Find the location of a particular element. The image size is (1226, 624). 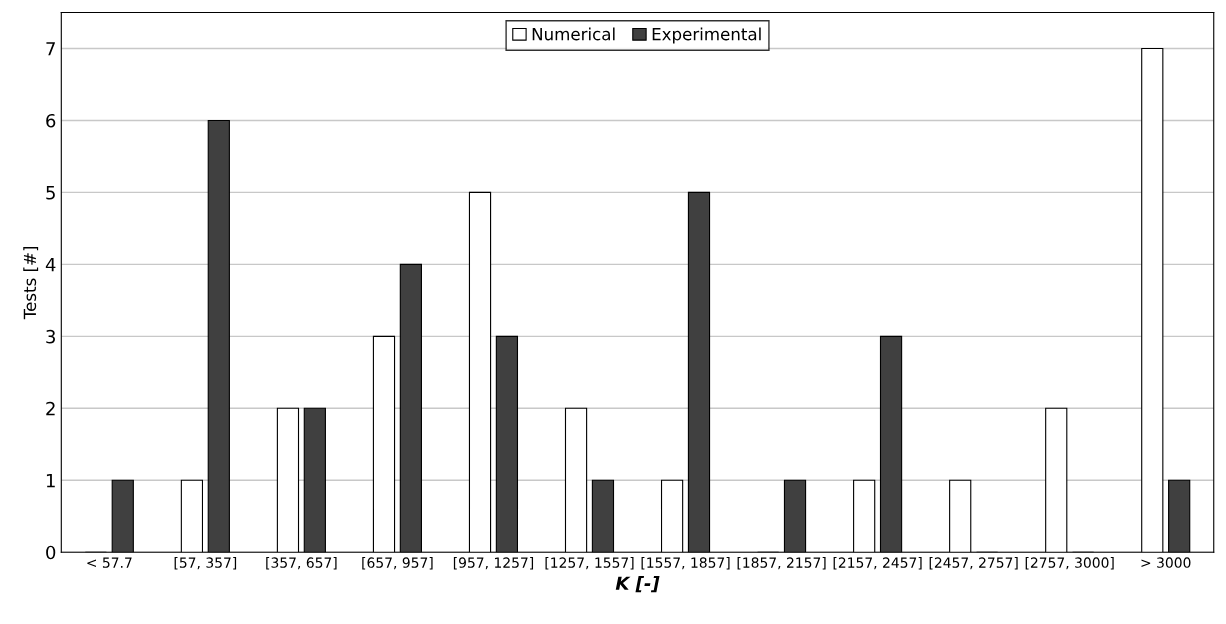

x-tick-label: [2757, 3000] is located at coordinates (1069, 563).